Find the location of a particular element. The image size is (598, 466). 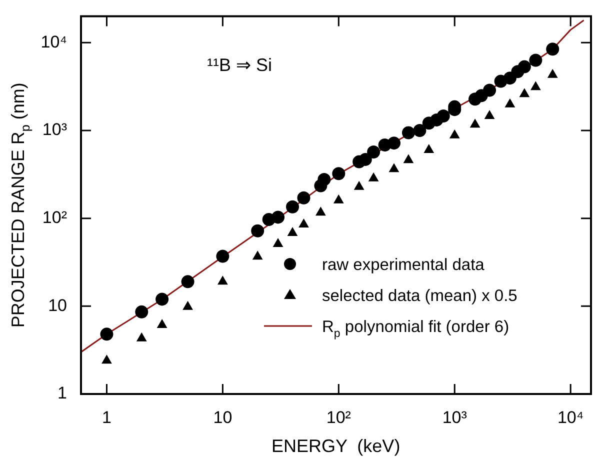

x-axis-title: ENERGY (keV) is located at coordinates (335, 446).